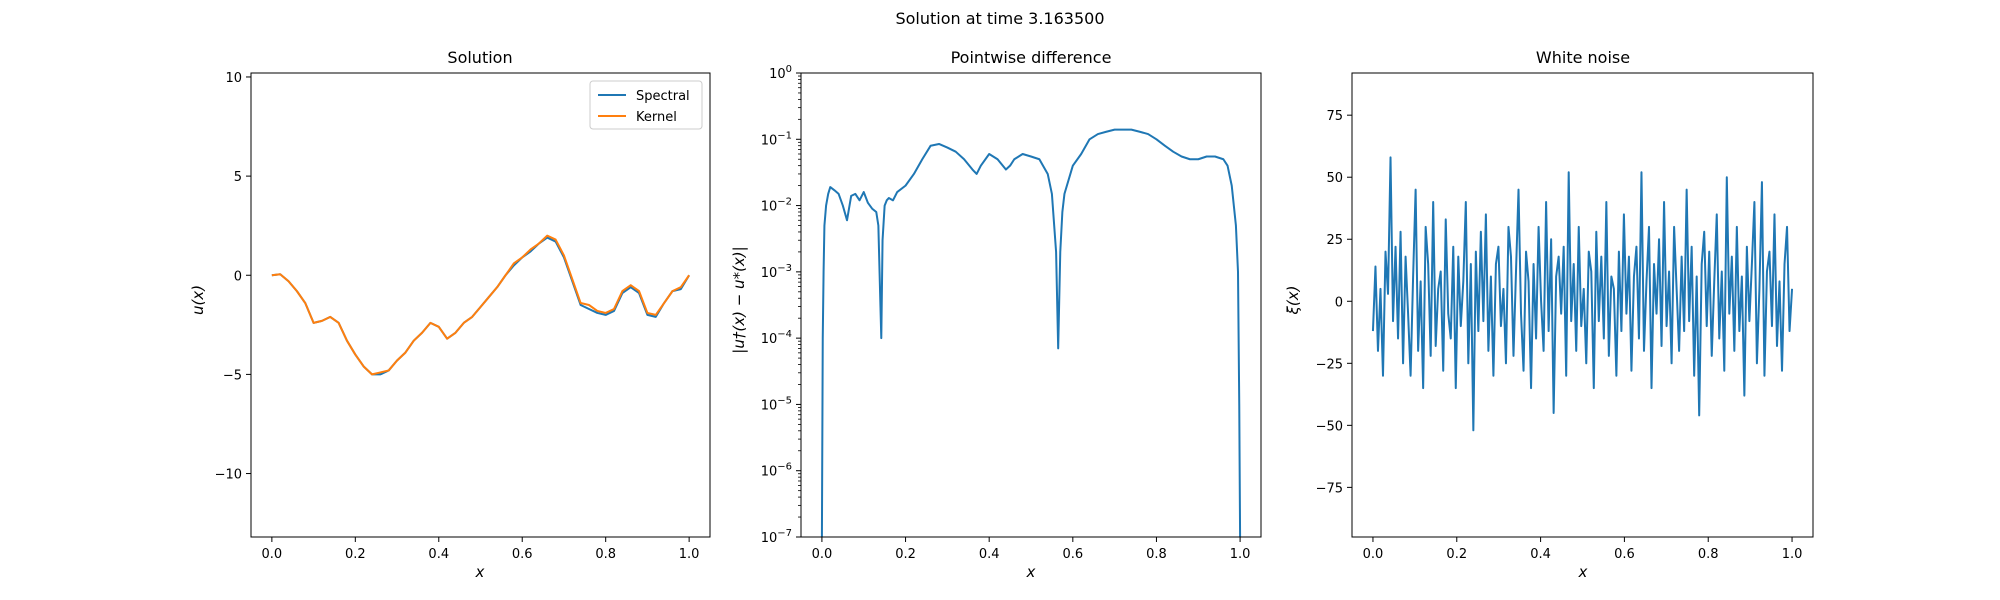 The width and height of the screenshot is (2000, 600). Describe the element at coordinates (1583, 57) in the screenshot. I see `subplot-title: White noise` at that location.